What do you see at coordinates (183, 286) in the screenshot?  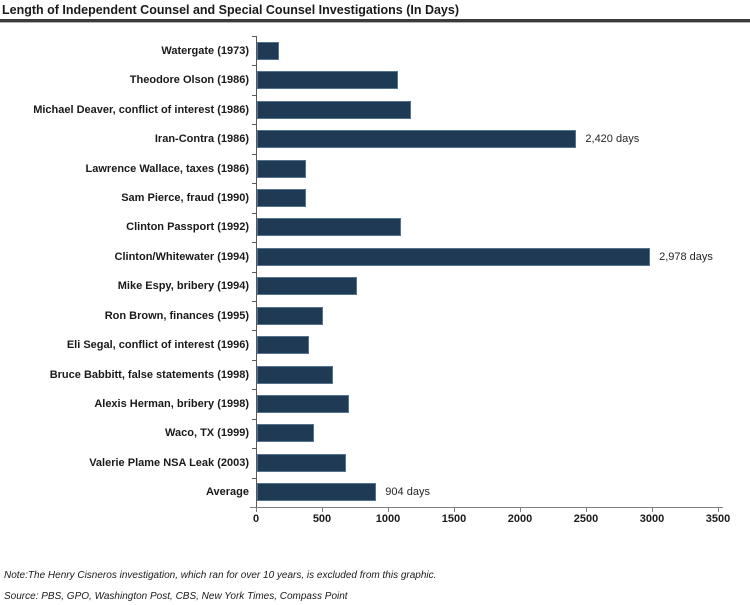 I see `category-label: Mike Espy, bribery (1994)` at bounding box center [183, 286].